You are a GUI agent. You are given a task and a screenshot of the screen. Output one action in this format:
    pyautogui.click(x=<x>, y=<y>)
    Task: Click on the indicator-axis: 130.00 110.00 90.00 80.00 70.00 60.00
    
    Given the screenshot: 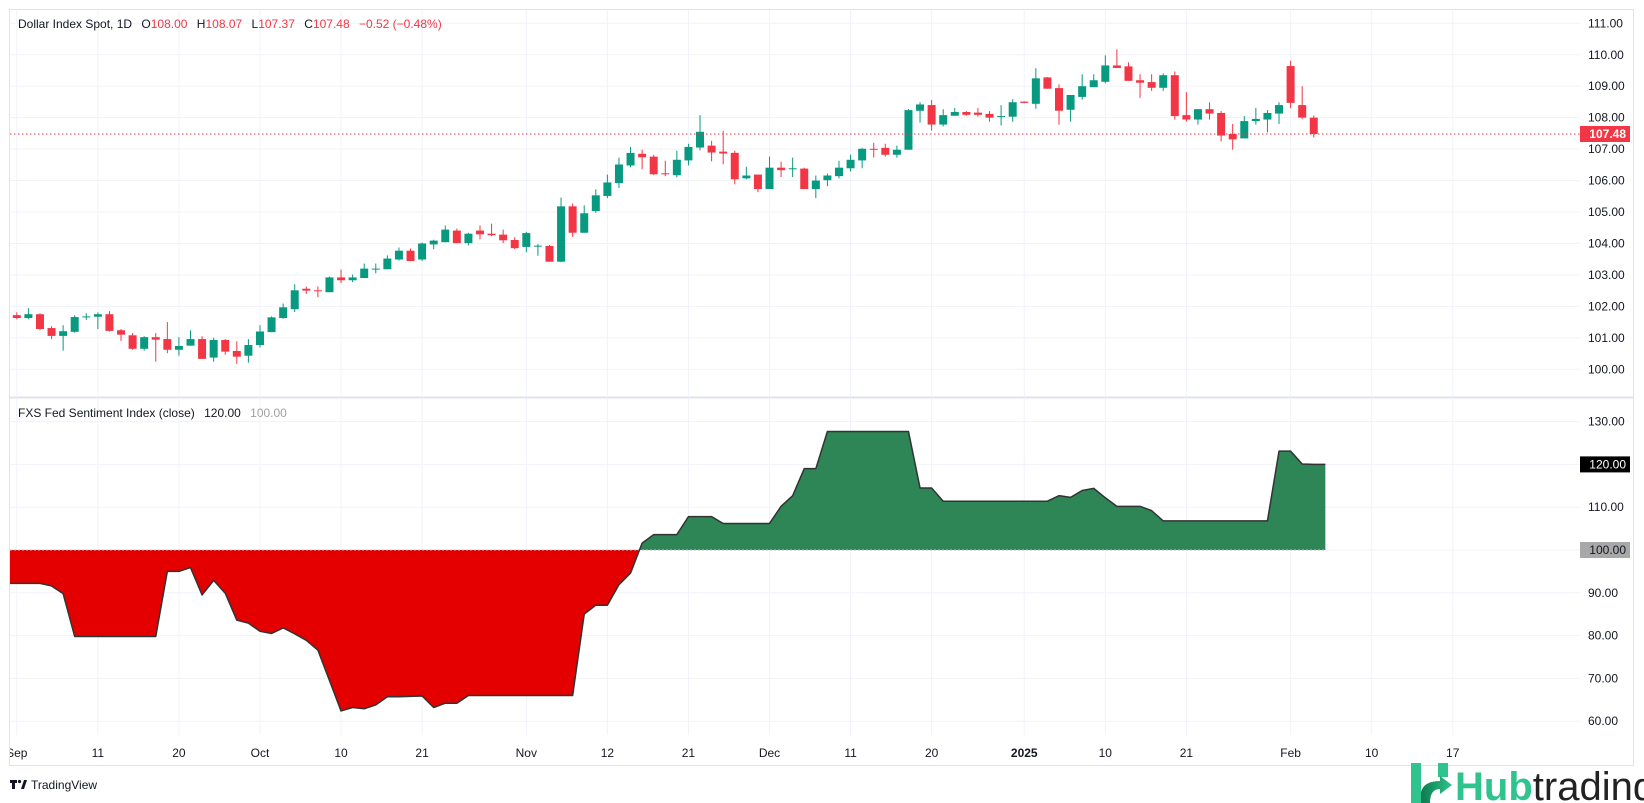 What is the action you would take?
    pyautogui.click(x=1606, y=572)
    